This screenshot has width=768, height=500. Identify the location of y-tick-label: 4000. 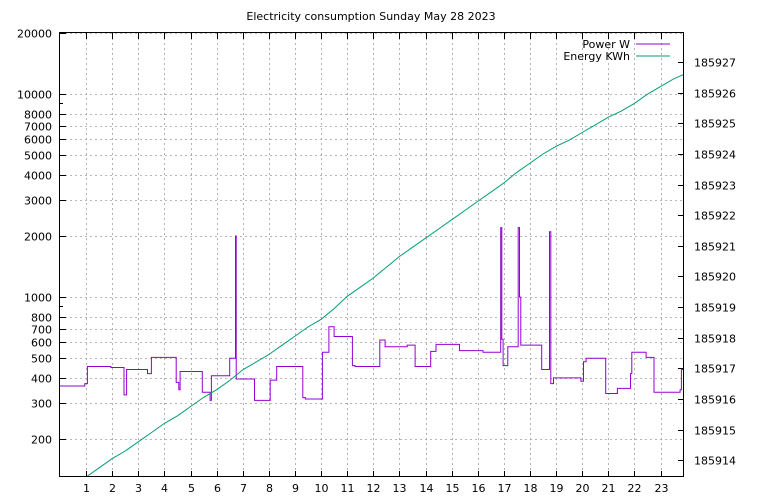
(38, 176).